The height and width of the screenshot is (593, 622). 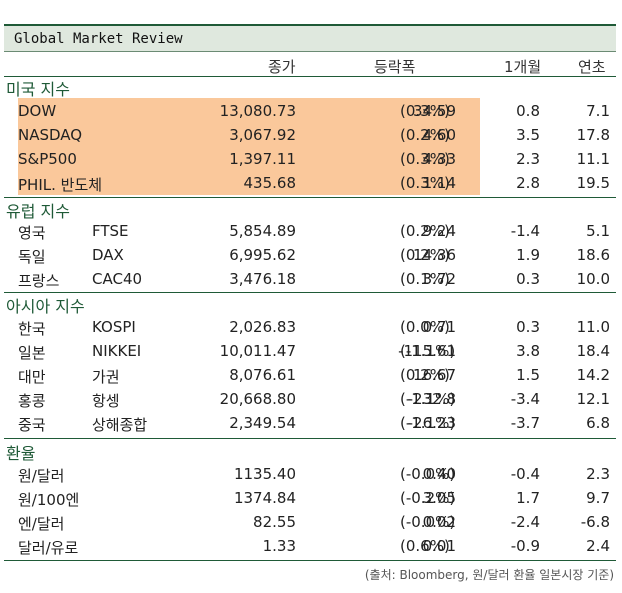 What do you see at coordinates (595, 522) in the screenshot?
I see `row-ytd: -6.8` at bounding box center [595, 522].